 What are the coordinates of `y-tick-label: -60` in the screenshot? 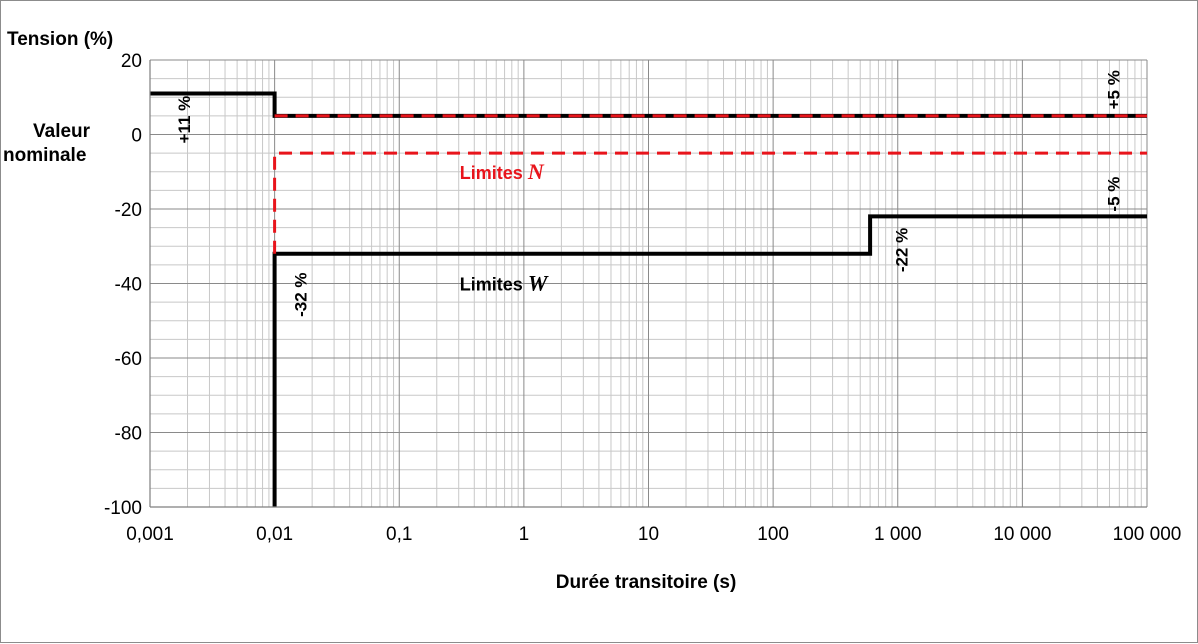 It's located at (128, 359).